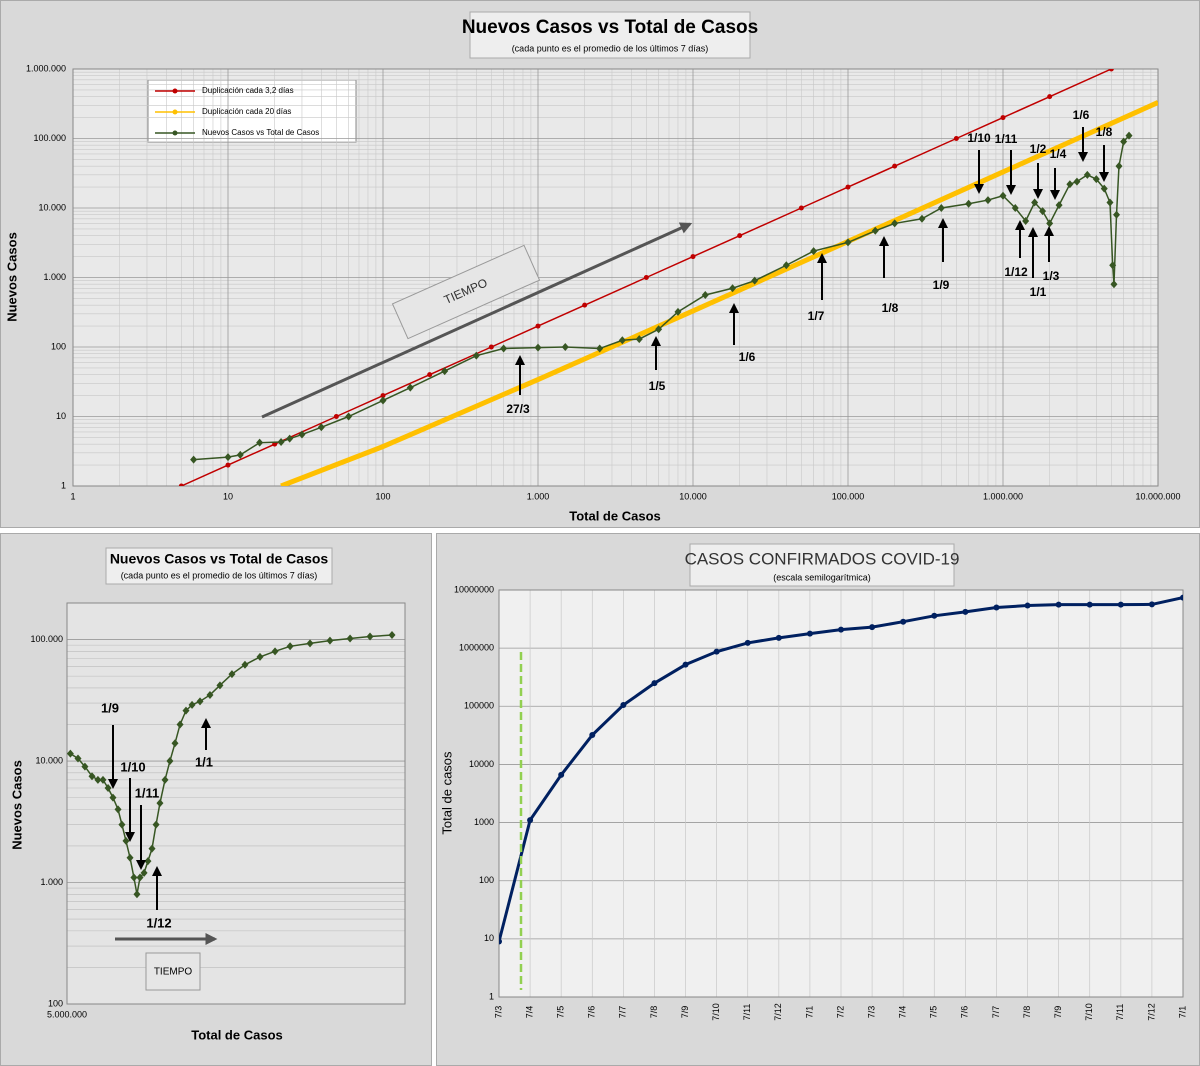 This screenshot has height=1066, width=1200. What do you see at coordinates (484, 822) in the screenshot?
I see `y-tick-label: 1000` at bounding box center [484, 822].